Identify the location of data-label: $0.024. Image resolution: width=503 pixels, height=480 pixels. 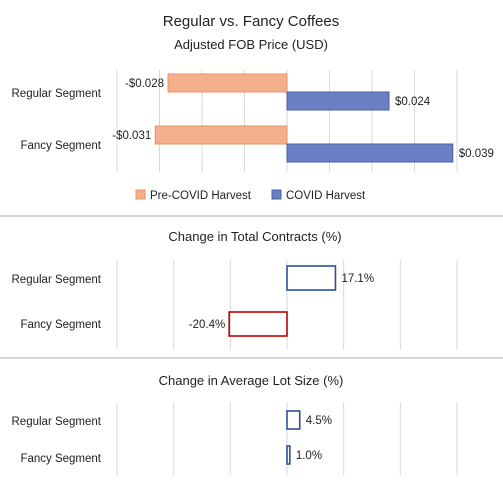
(413, 102).